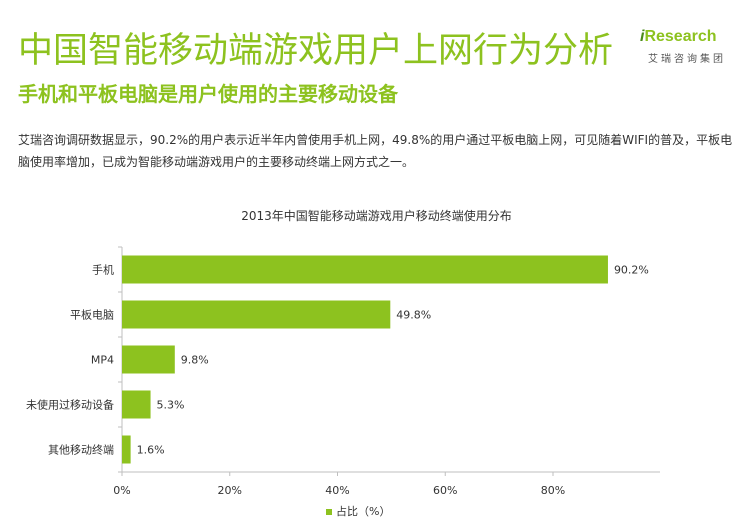  What do you see at coordinates (208, 94) in the screenshot?
I see `page-subtitle: 手机和平板电脑是用户使用的主要移动设备` at bounding box center [208, 94].